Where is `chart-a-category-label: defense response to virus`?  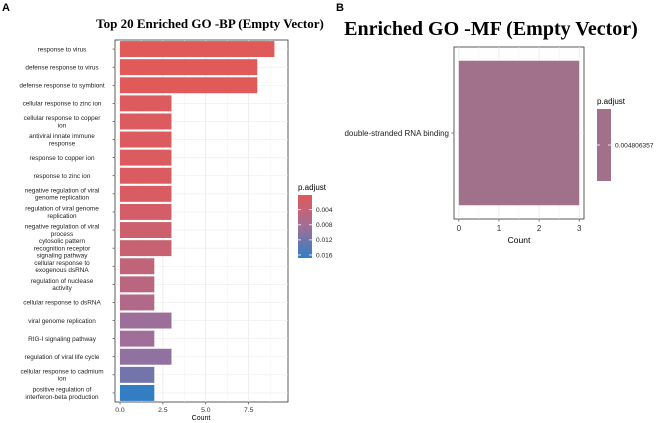
chart-a-category-label: defense response to virus is located at coordinates (61, 67).